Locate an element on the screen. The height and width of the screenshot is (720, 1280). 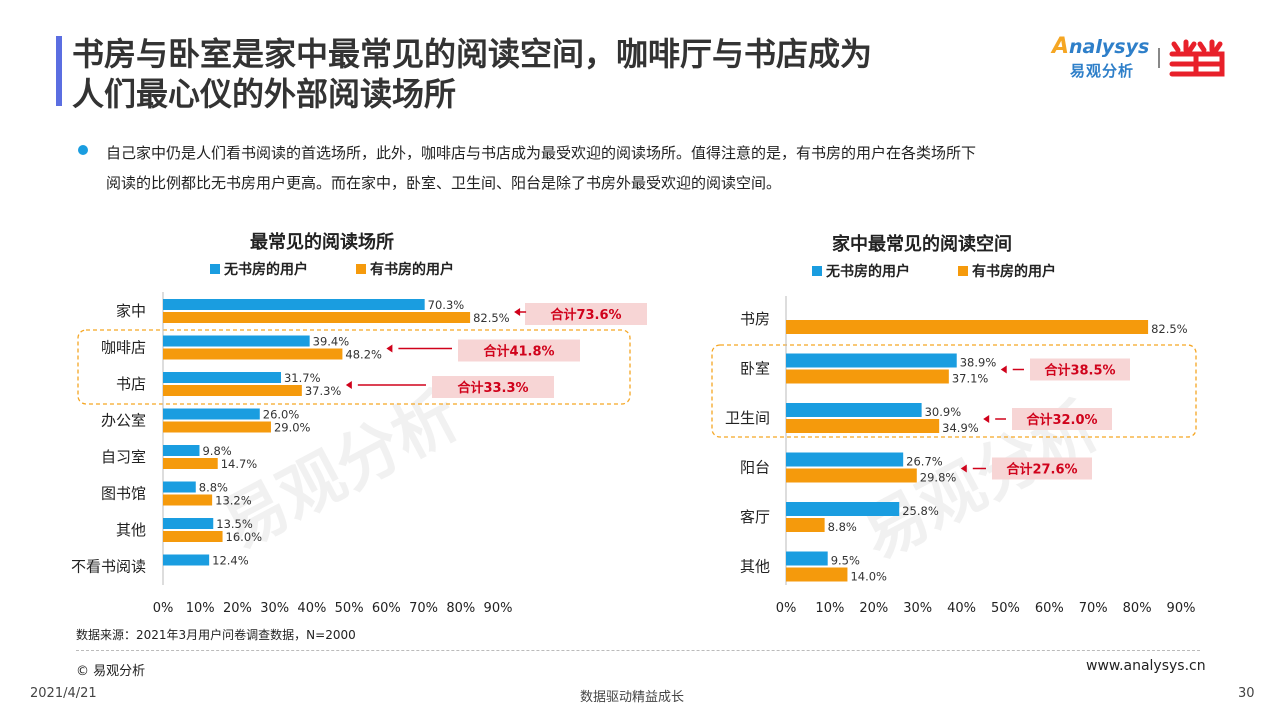
data-label: 39.4% is located at coordinates (331, 342).